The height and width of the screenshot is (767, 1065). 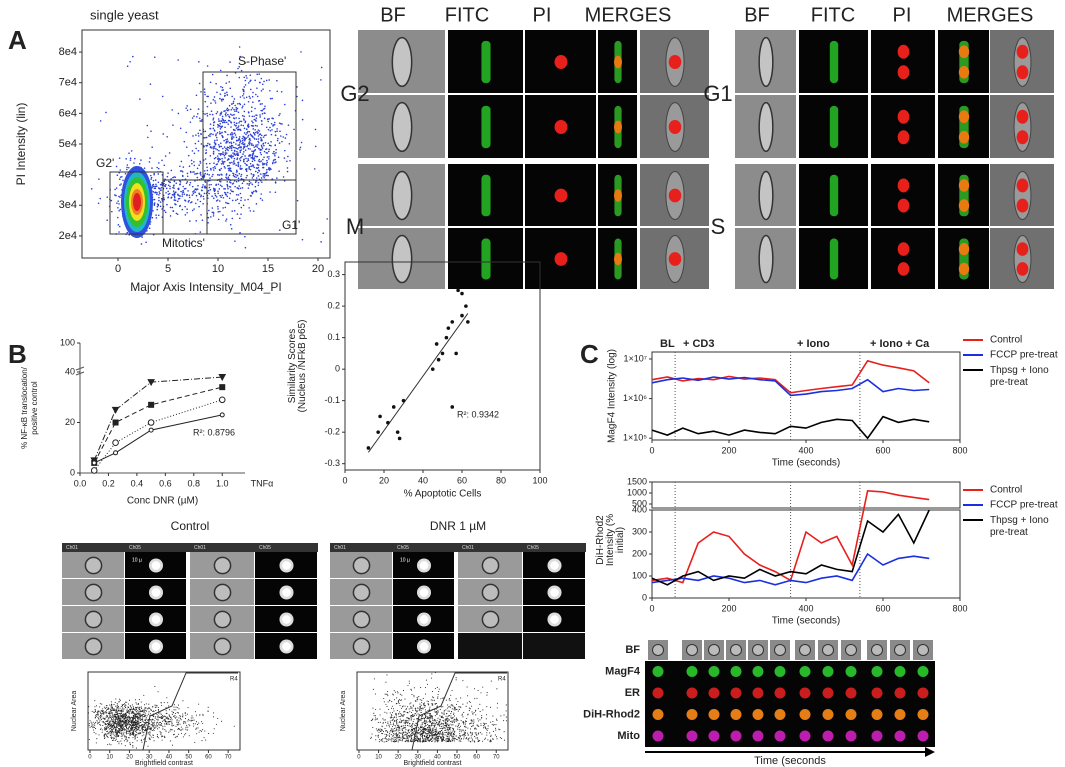 What do you see at coordinates (218, 269) in the screenshot?
I see `x-tick-label: 10` at bounding box center [218, 269].